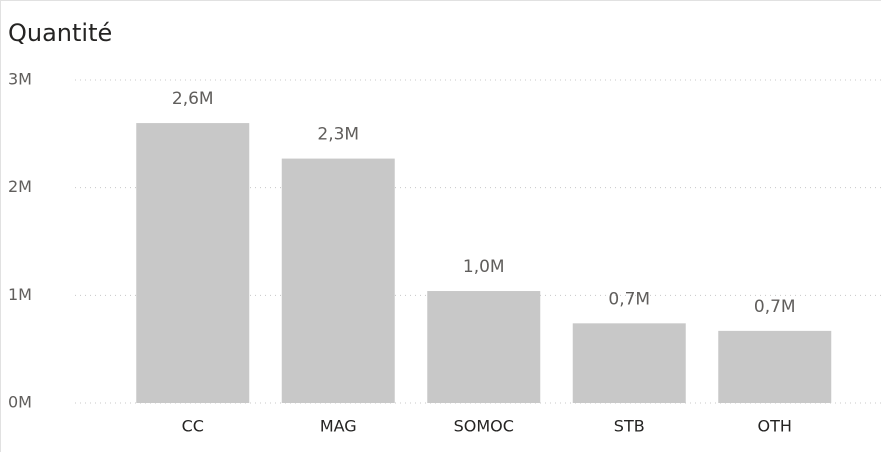  I want to click on x-tick-label: OTH, so click(775, 426).